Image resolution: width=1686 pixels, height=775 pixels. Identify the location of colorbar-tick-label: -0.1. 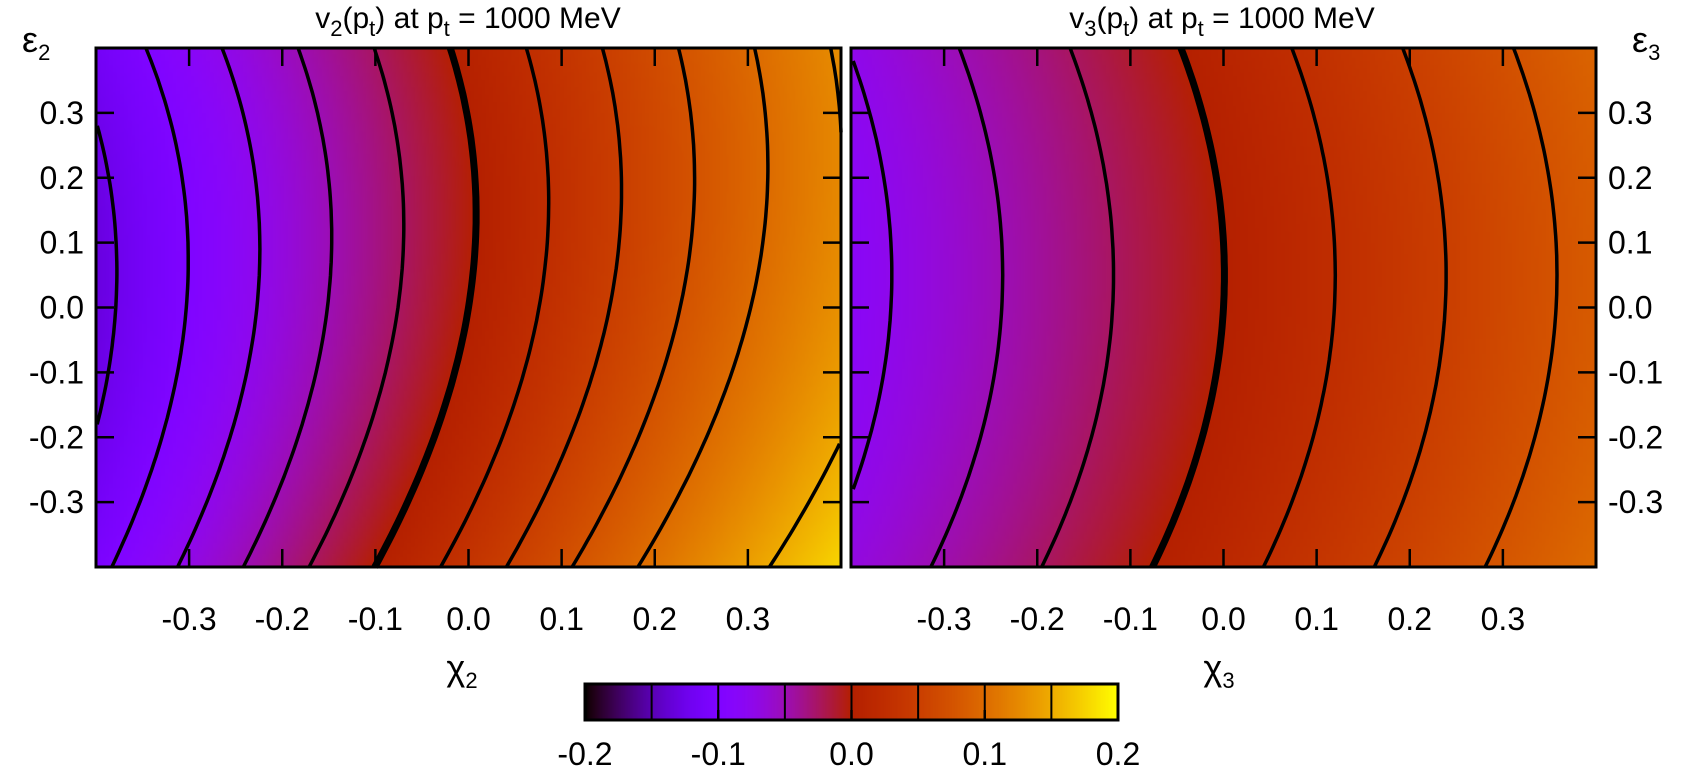
(718, 754).